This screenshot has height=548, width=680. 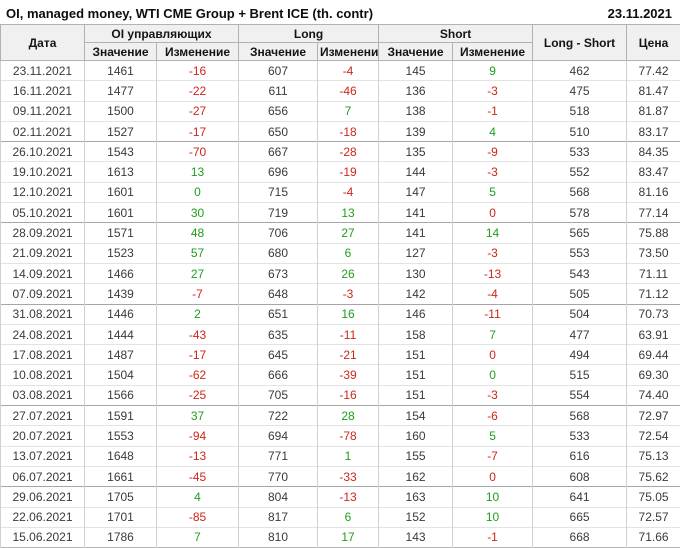 I want to click on oi-change-cell: -27, so click(x=197, y=111).